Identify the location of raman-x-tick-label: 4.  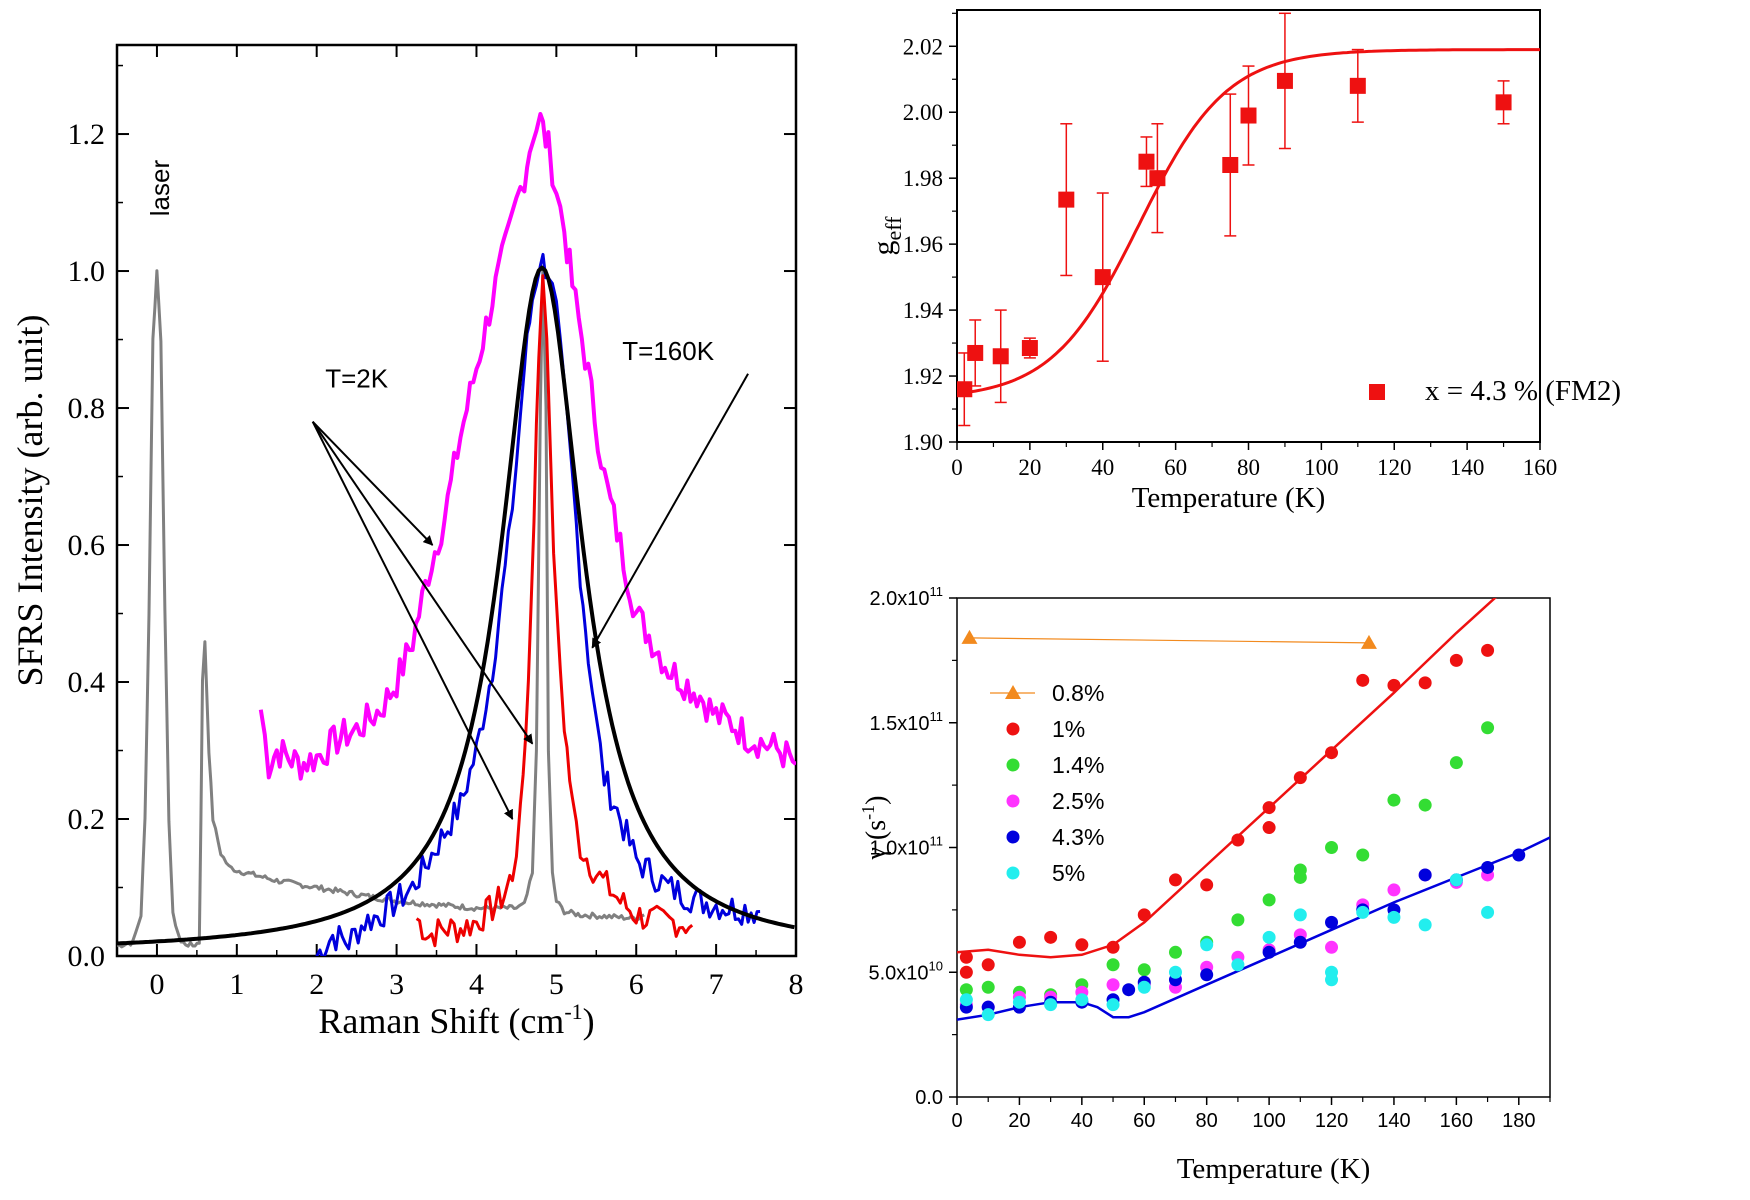
(476, 984).